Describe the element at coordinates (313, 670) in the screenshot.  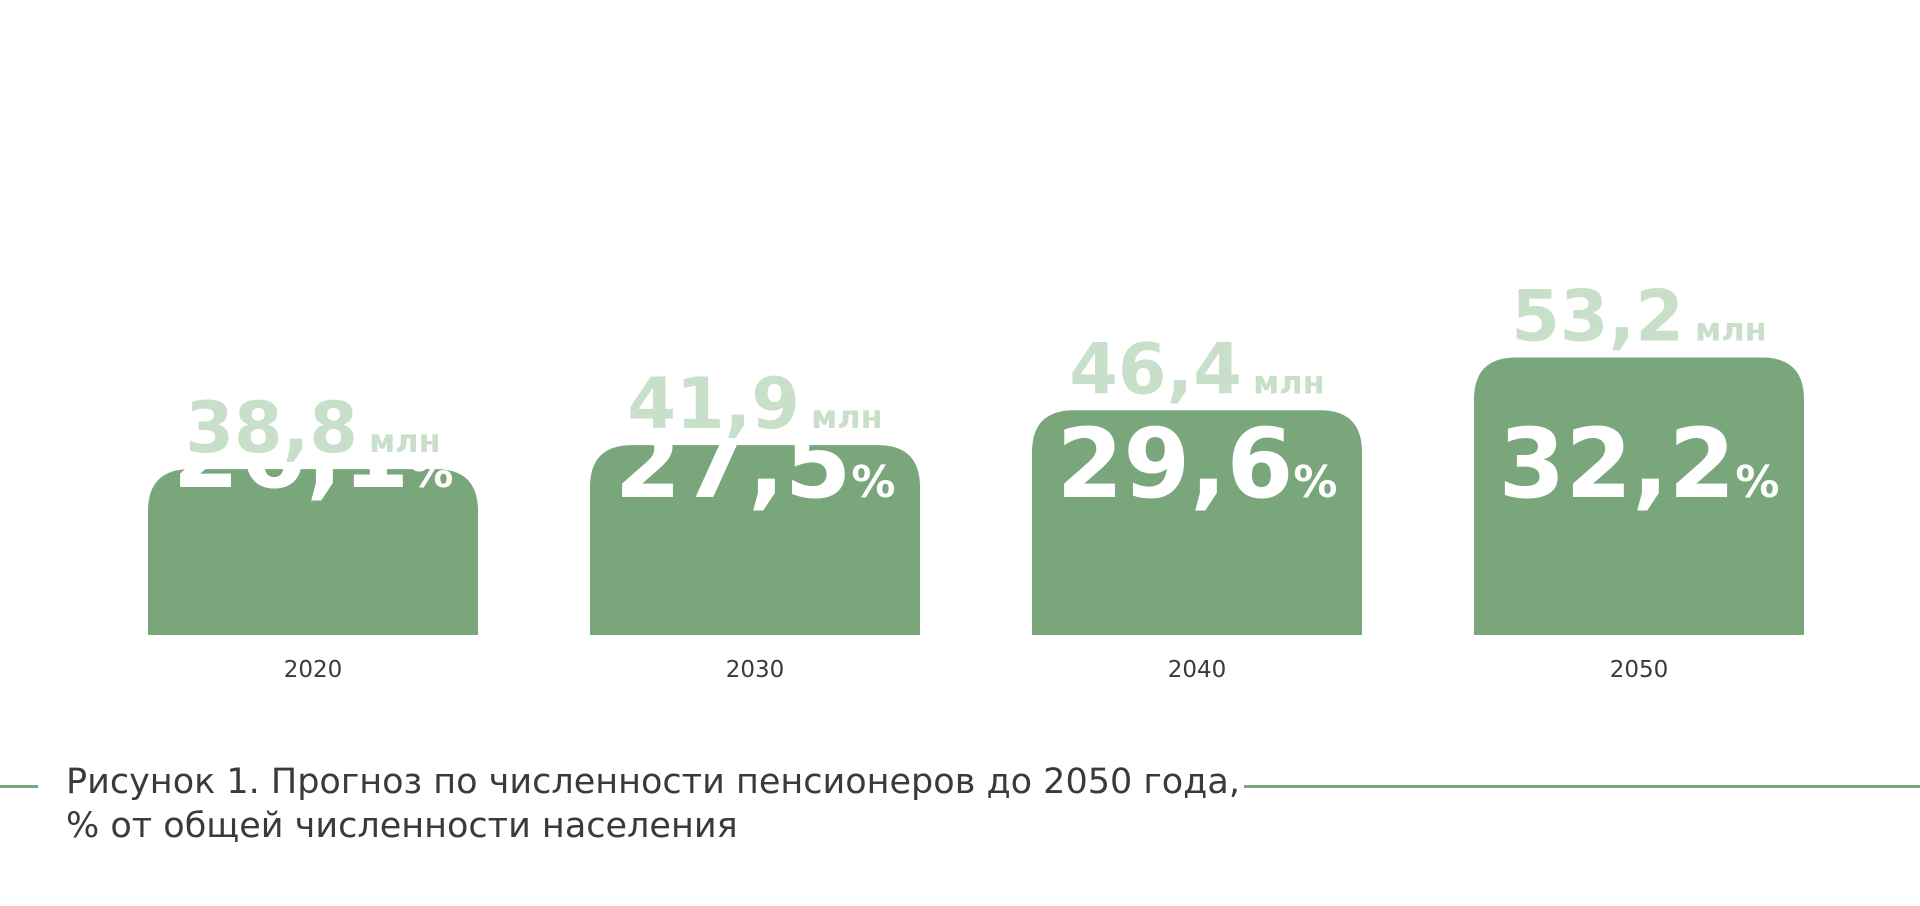
I see `x-tick-label-2020: 2020` at that location.